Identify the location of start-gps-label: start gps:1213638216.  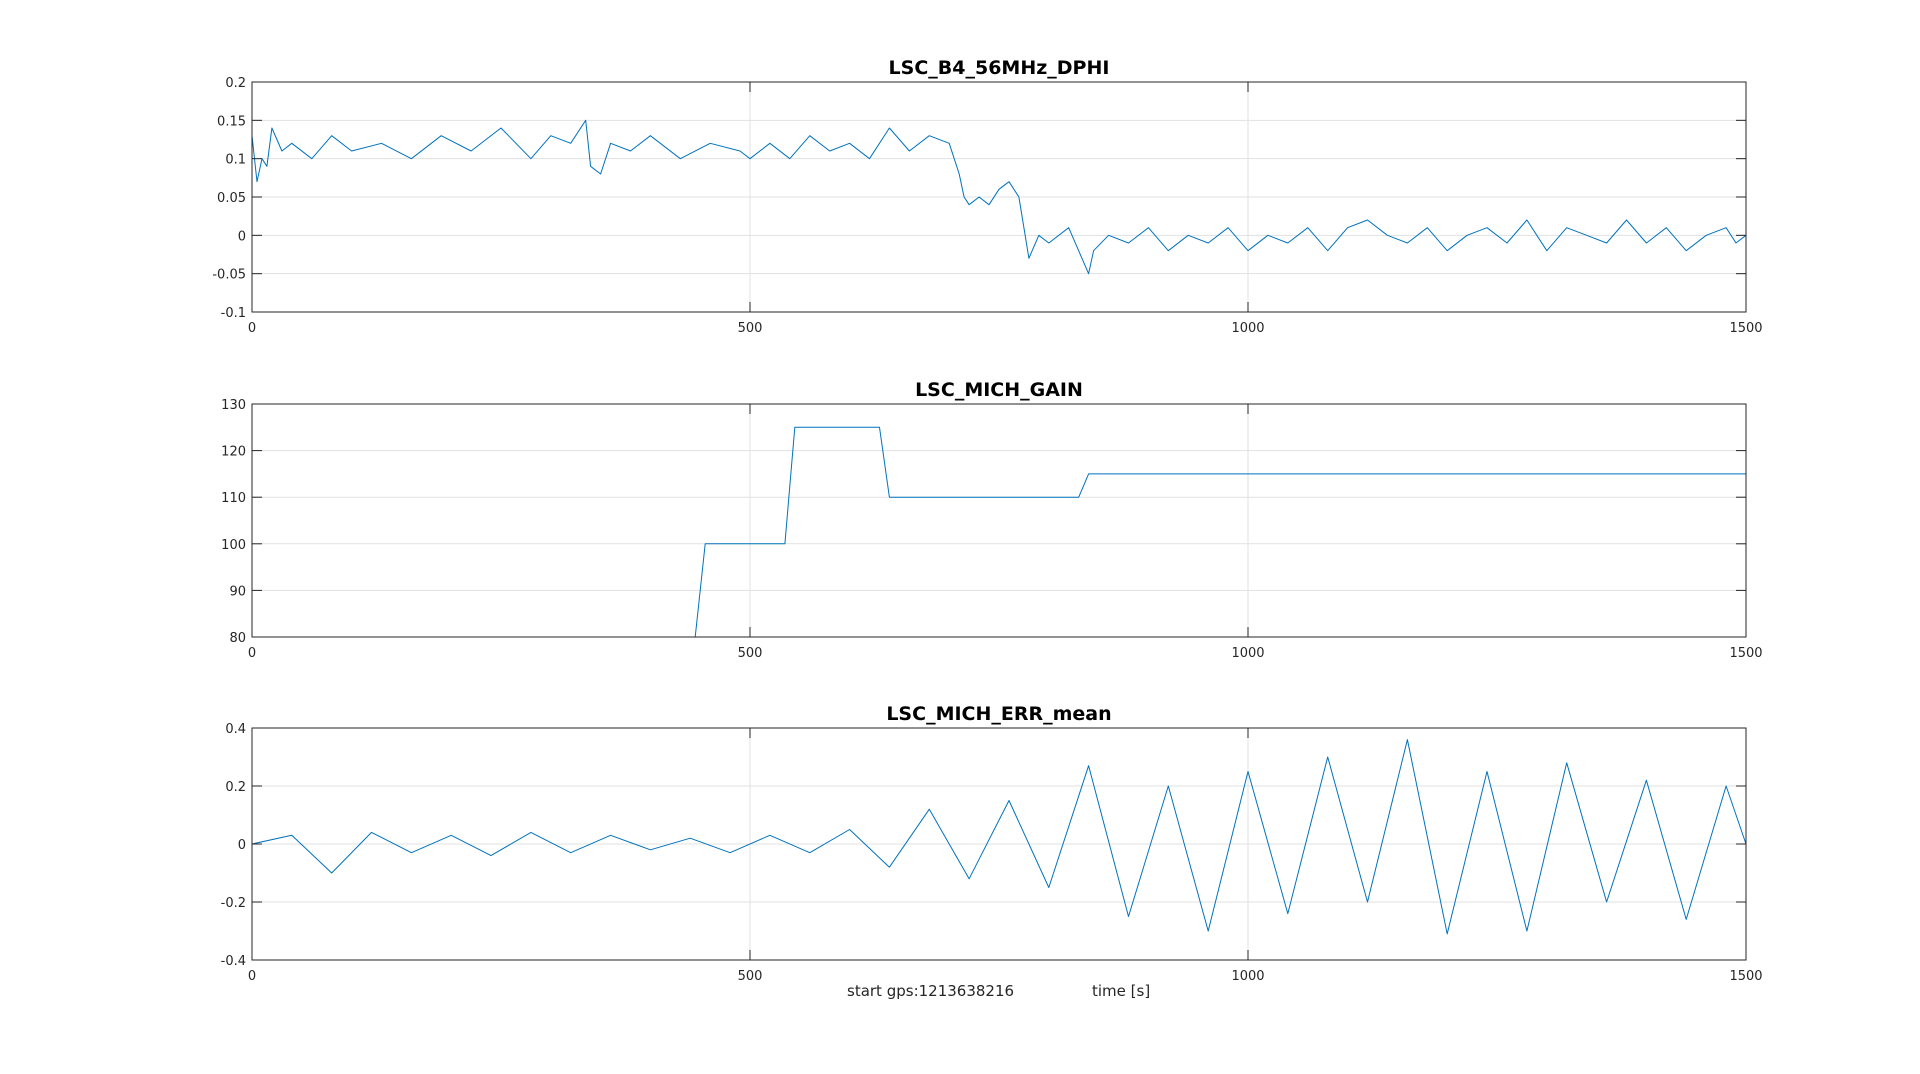
(930, 991).